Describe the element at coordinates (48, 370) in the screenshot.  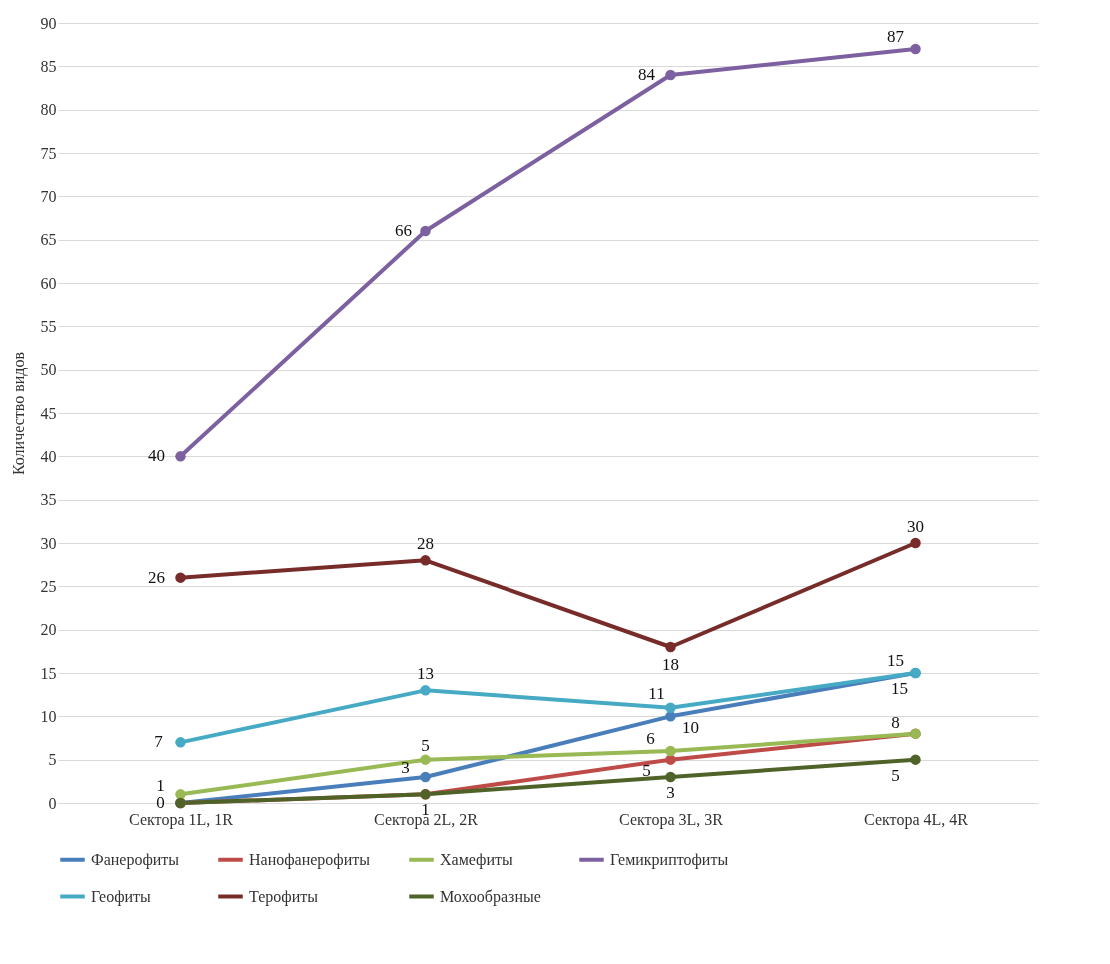
I see `y-tick-label: 50` at that location.